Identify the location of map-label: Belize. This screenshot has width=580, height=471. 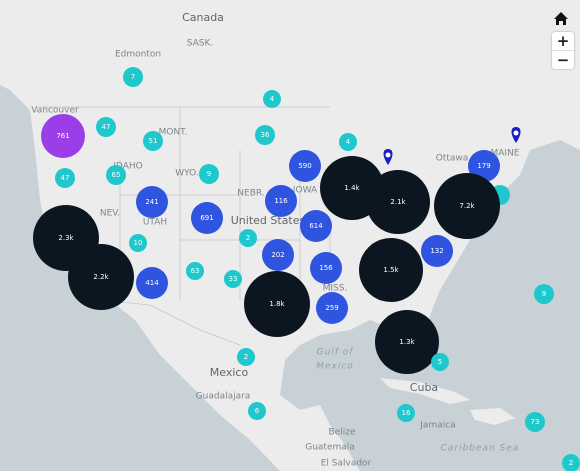
(342, 433).